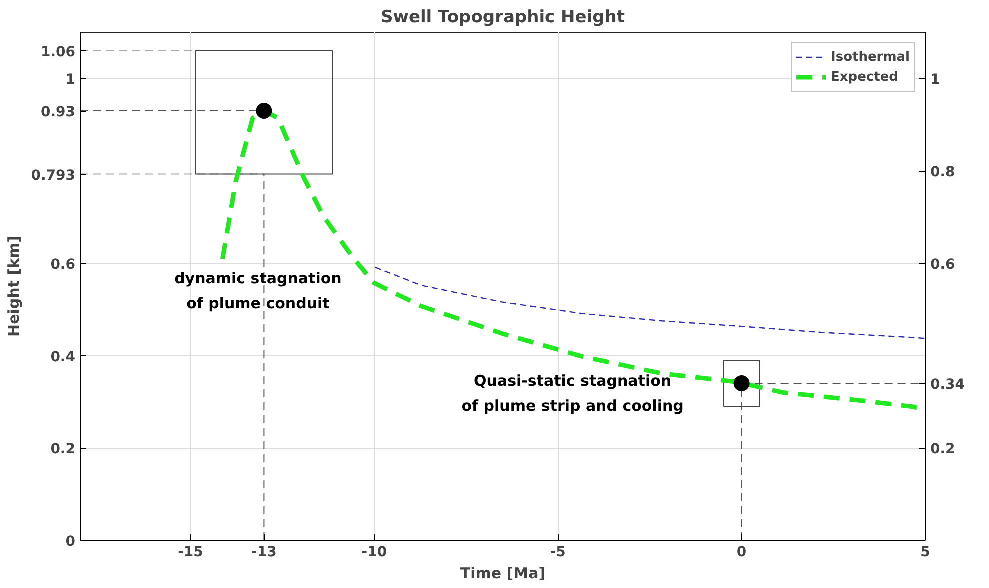  I want to click on y-tick-label: 0.6, so click(63, 264).